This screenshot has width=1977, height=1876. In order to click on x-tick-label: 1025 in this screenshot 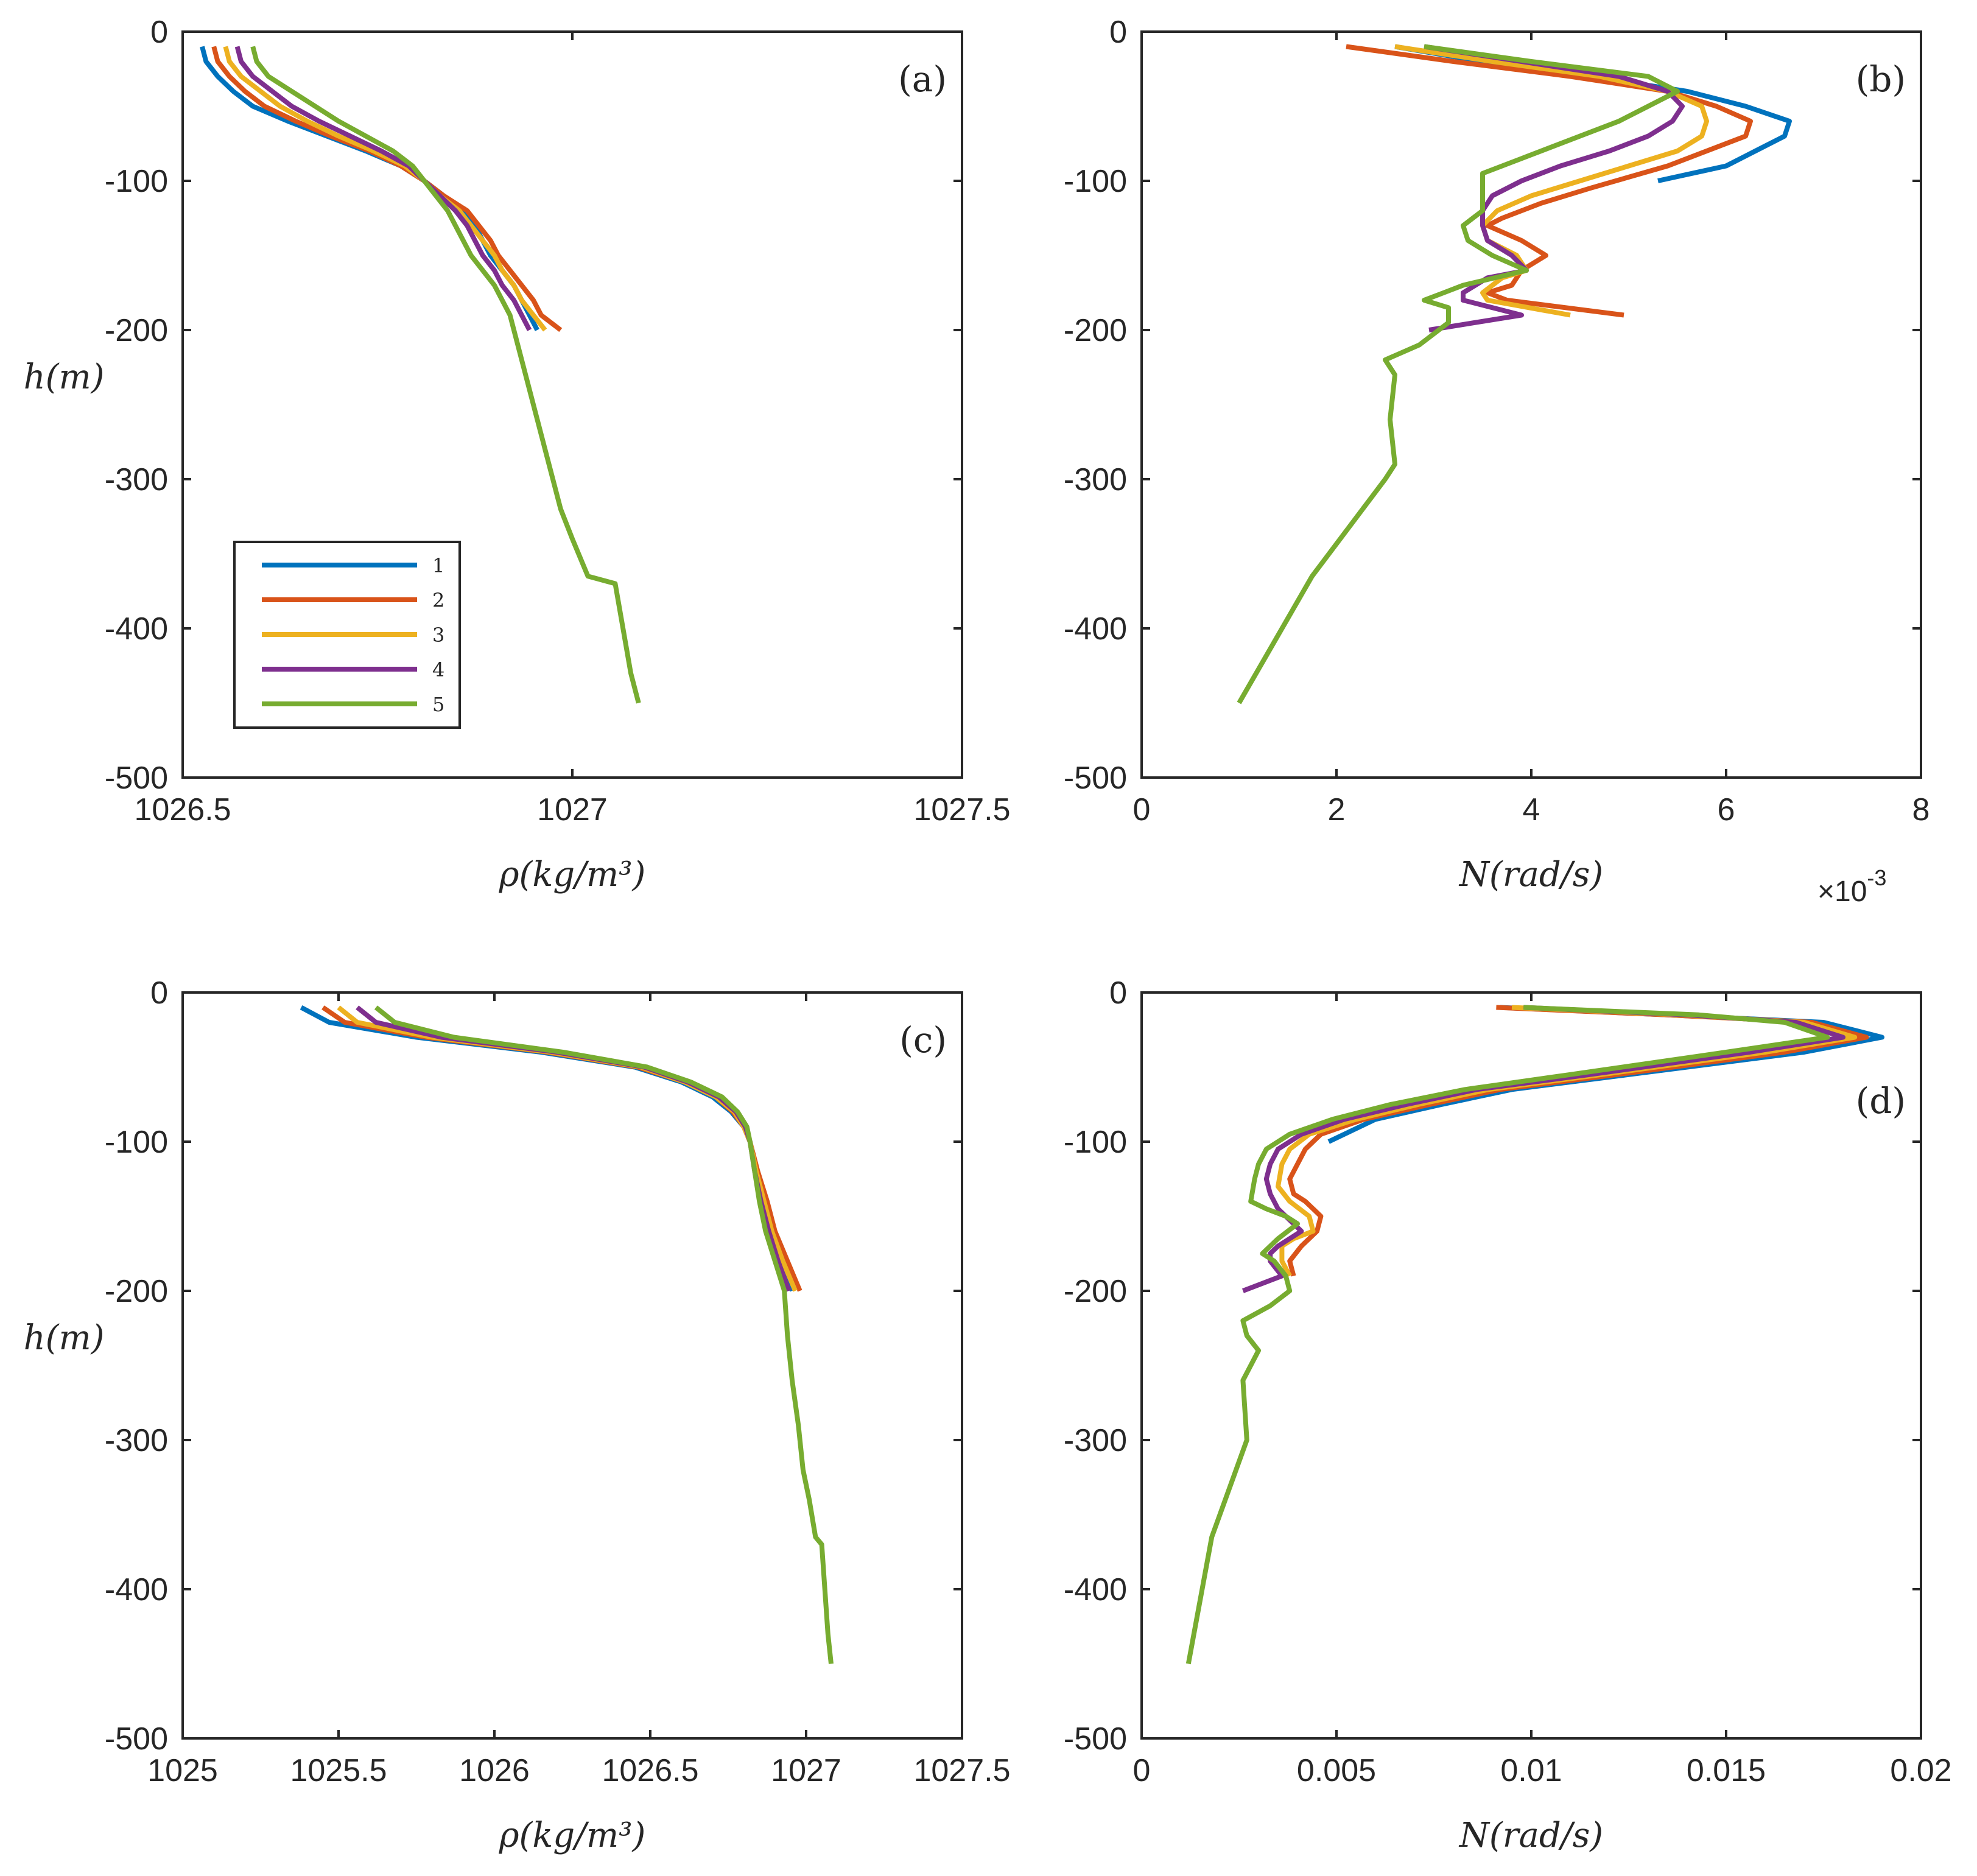, I will do `click(183, 1770)`.